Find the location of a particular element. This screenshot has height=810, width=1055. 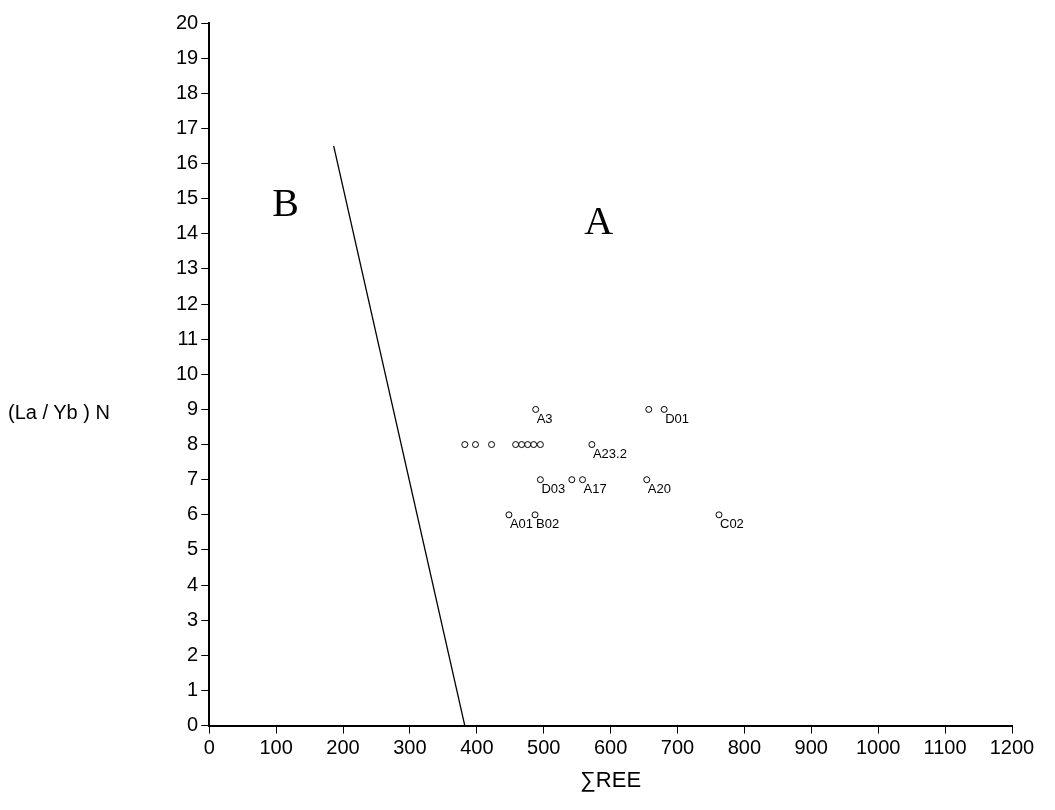

y-tick-label: 1 is located at coordinates (193, 688).